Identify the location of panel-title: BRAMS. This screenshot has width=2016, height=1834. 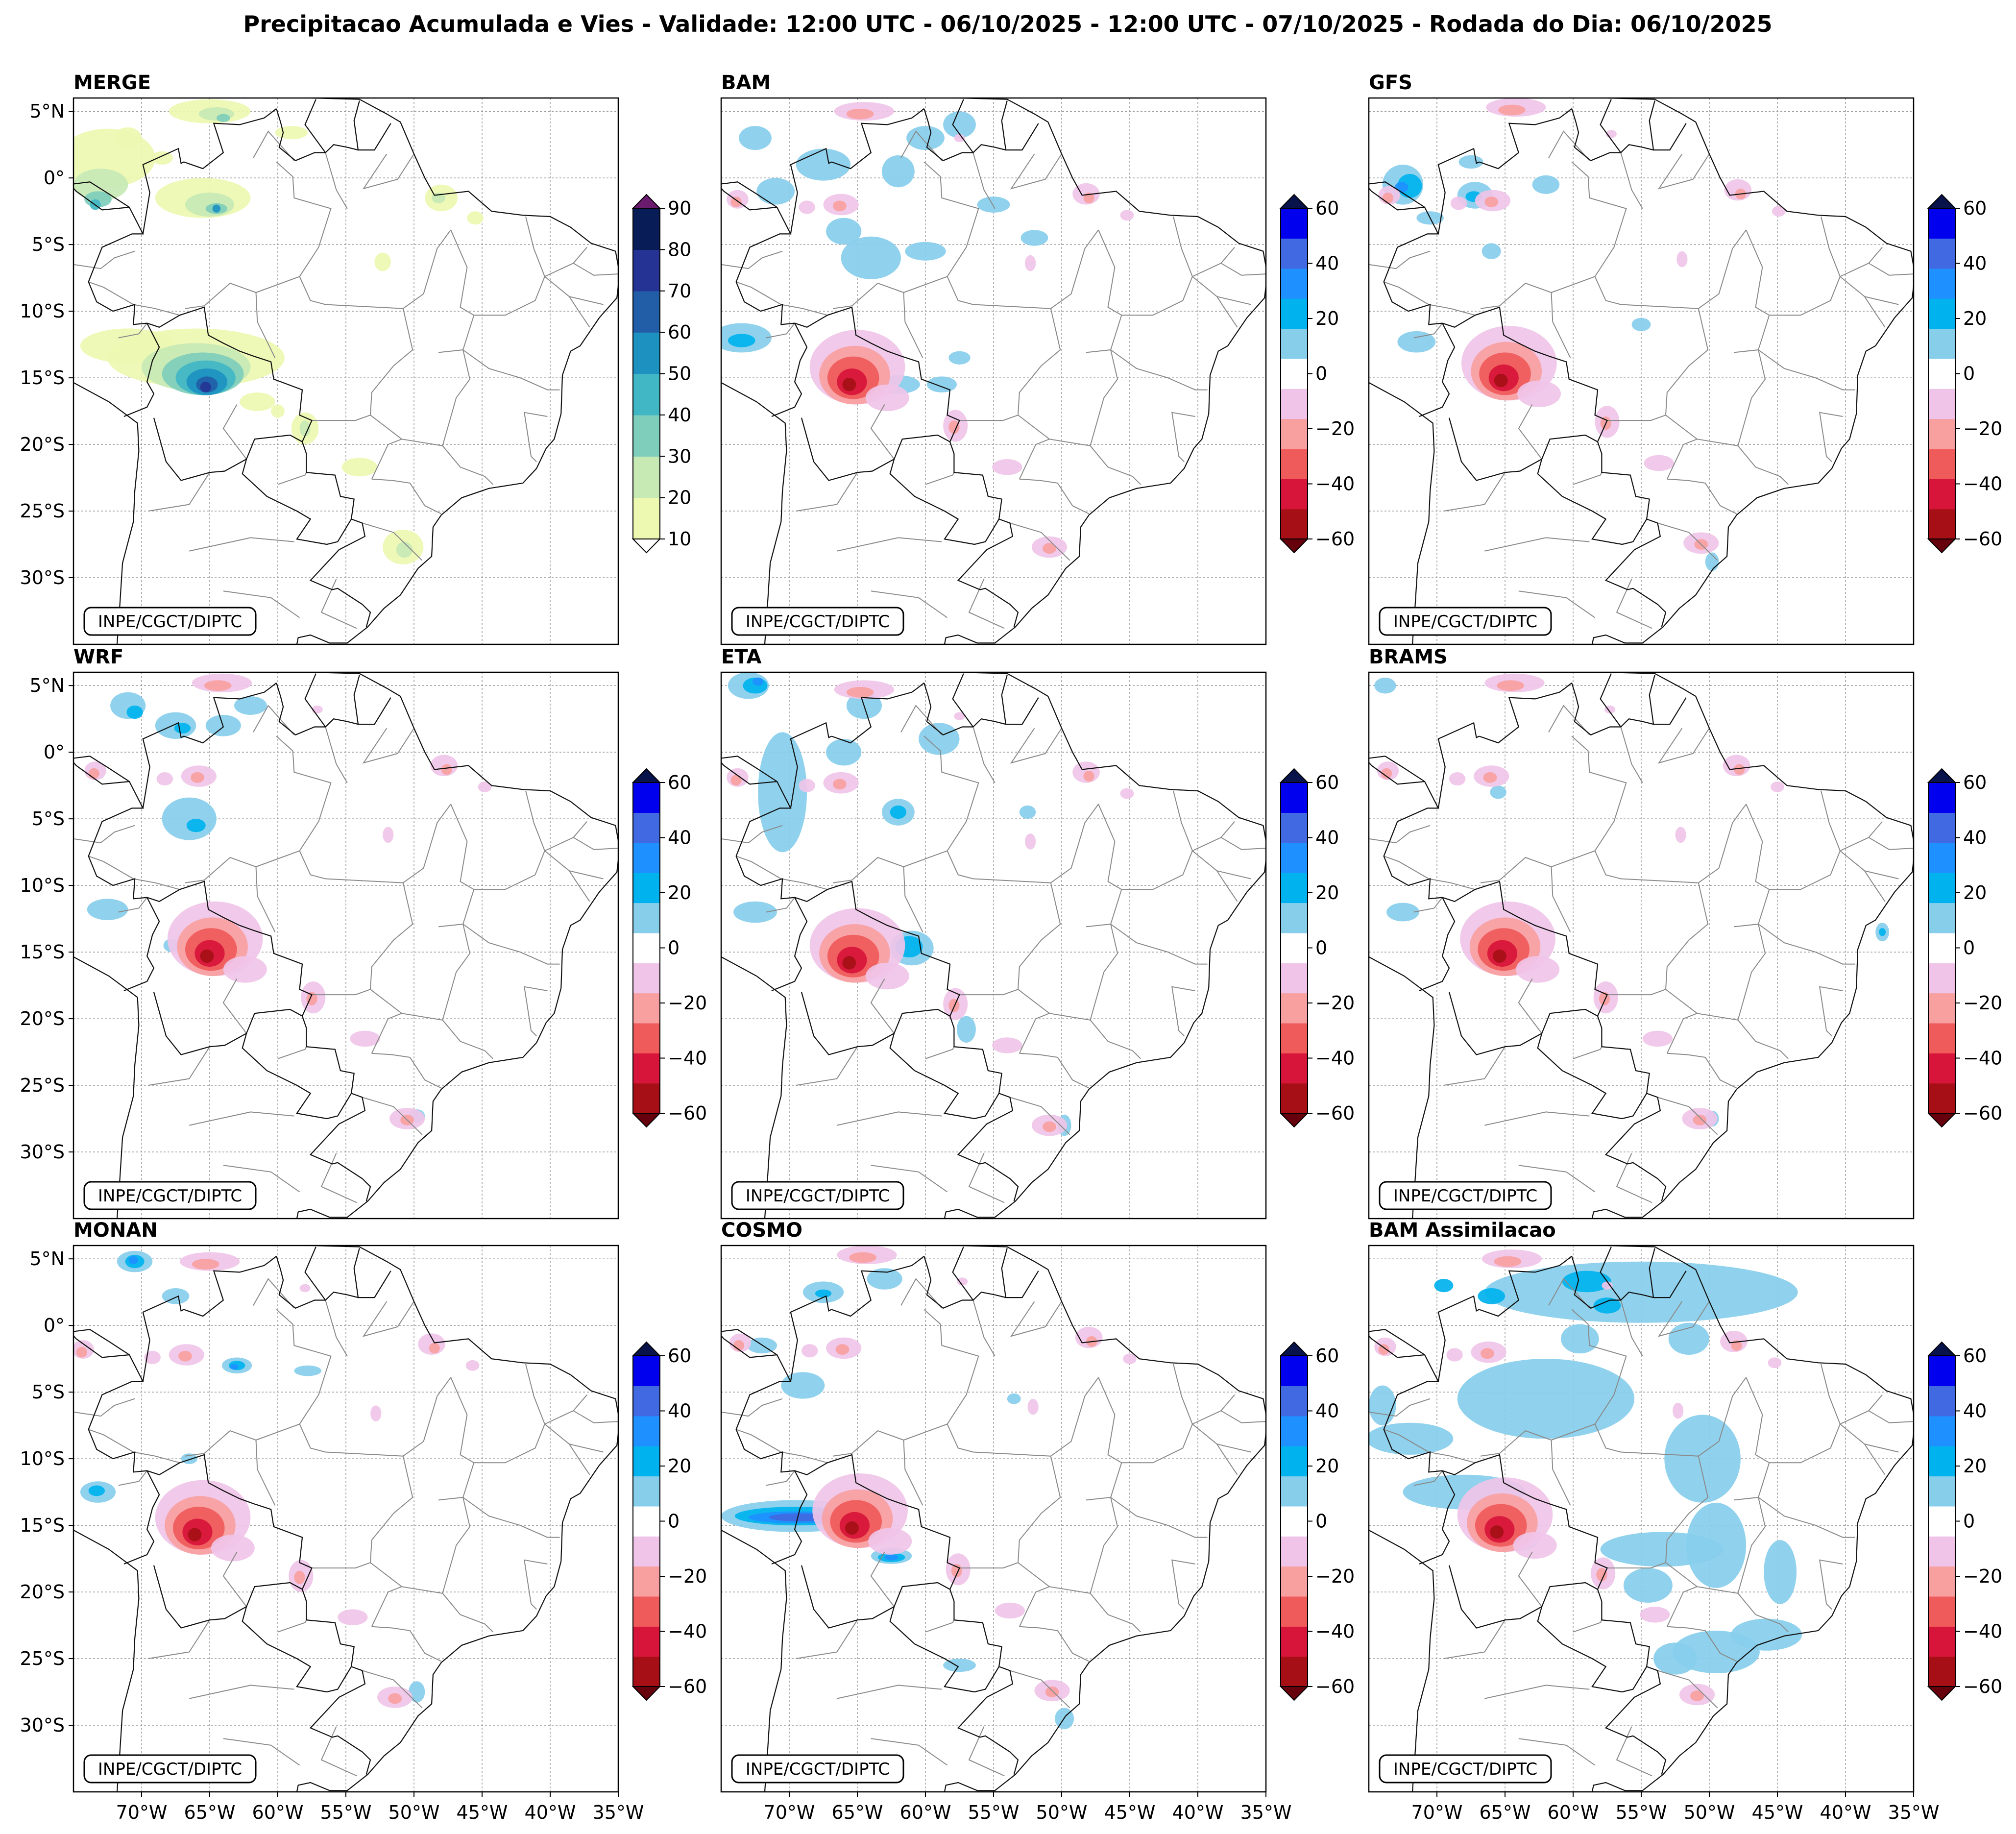
(1408, 657).